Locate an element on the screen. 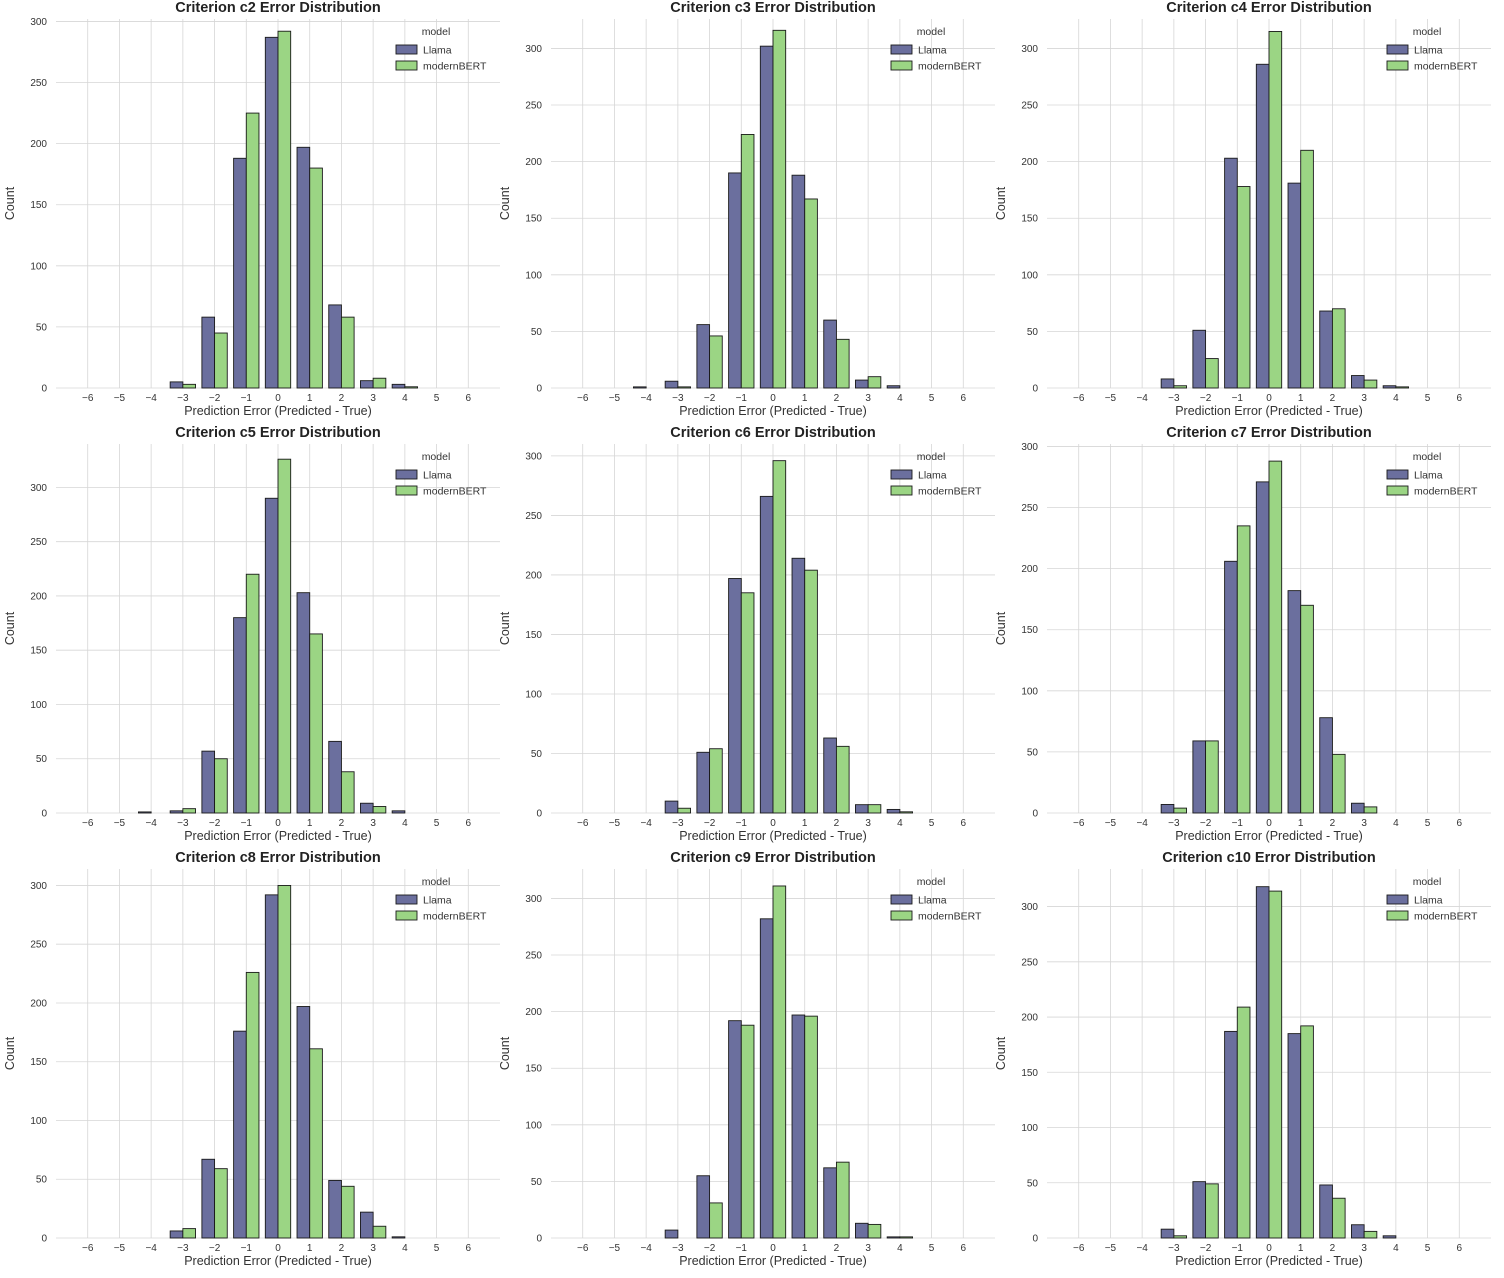 Image resolution: width=1504 pixels, height=1278 pixels. x-tick-label: −4 is located at coordinates (1142, 823).